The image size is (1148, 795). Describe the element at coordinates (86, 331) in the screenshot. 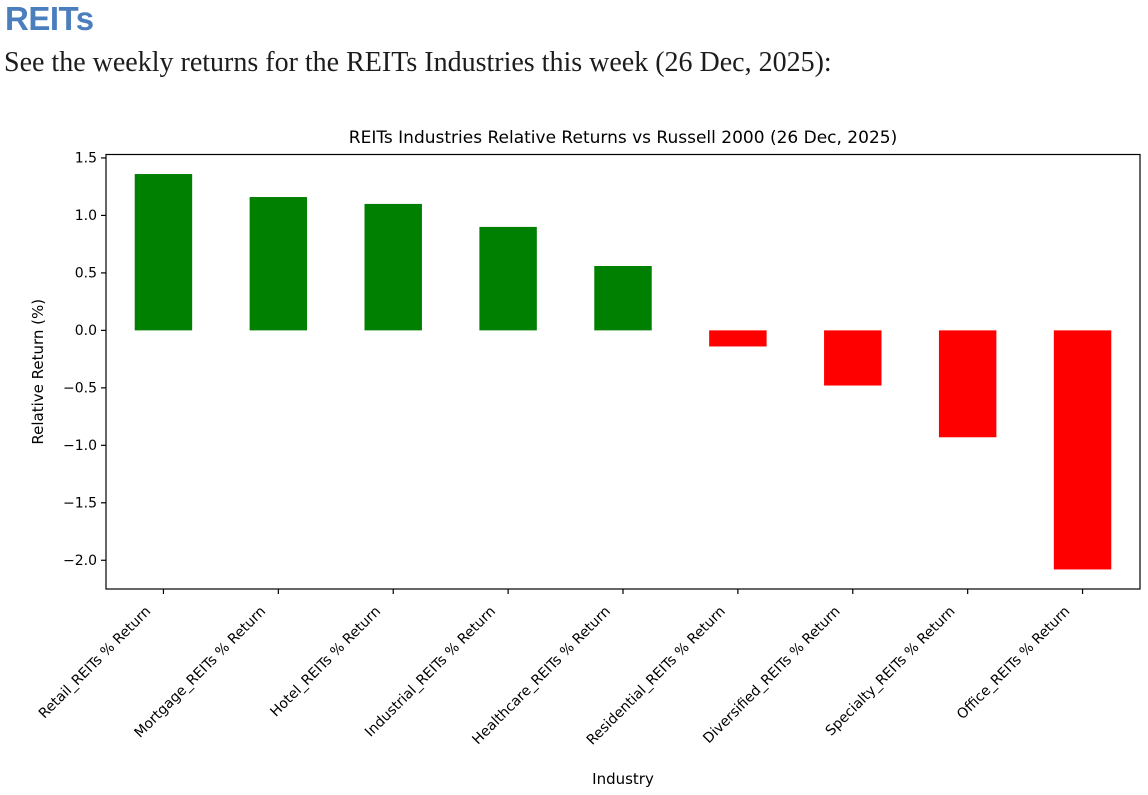

I see `y-tick-label: 0.0` at that location.